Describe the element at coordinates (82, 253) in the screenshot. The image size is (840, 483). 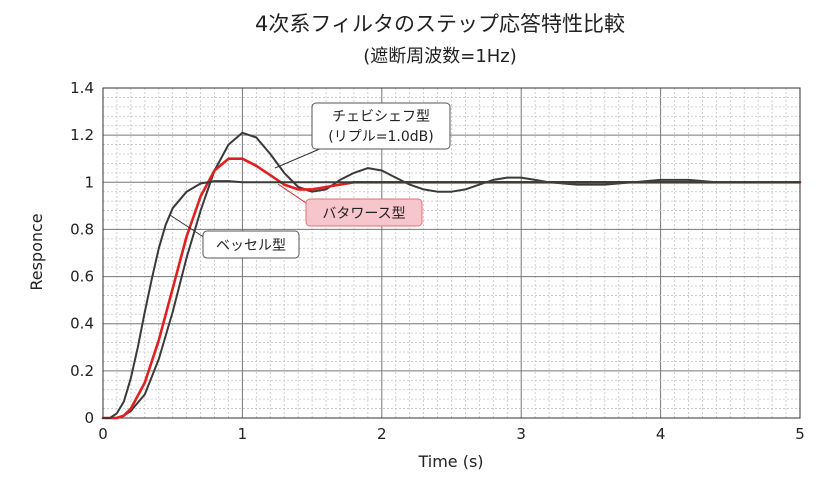
I see `y-axis-ticks: 0 0.2 0.4 0.6 0.8 1 1.2 1.4` at that location.